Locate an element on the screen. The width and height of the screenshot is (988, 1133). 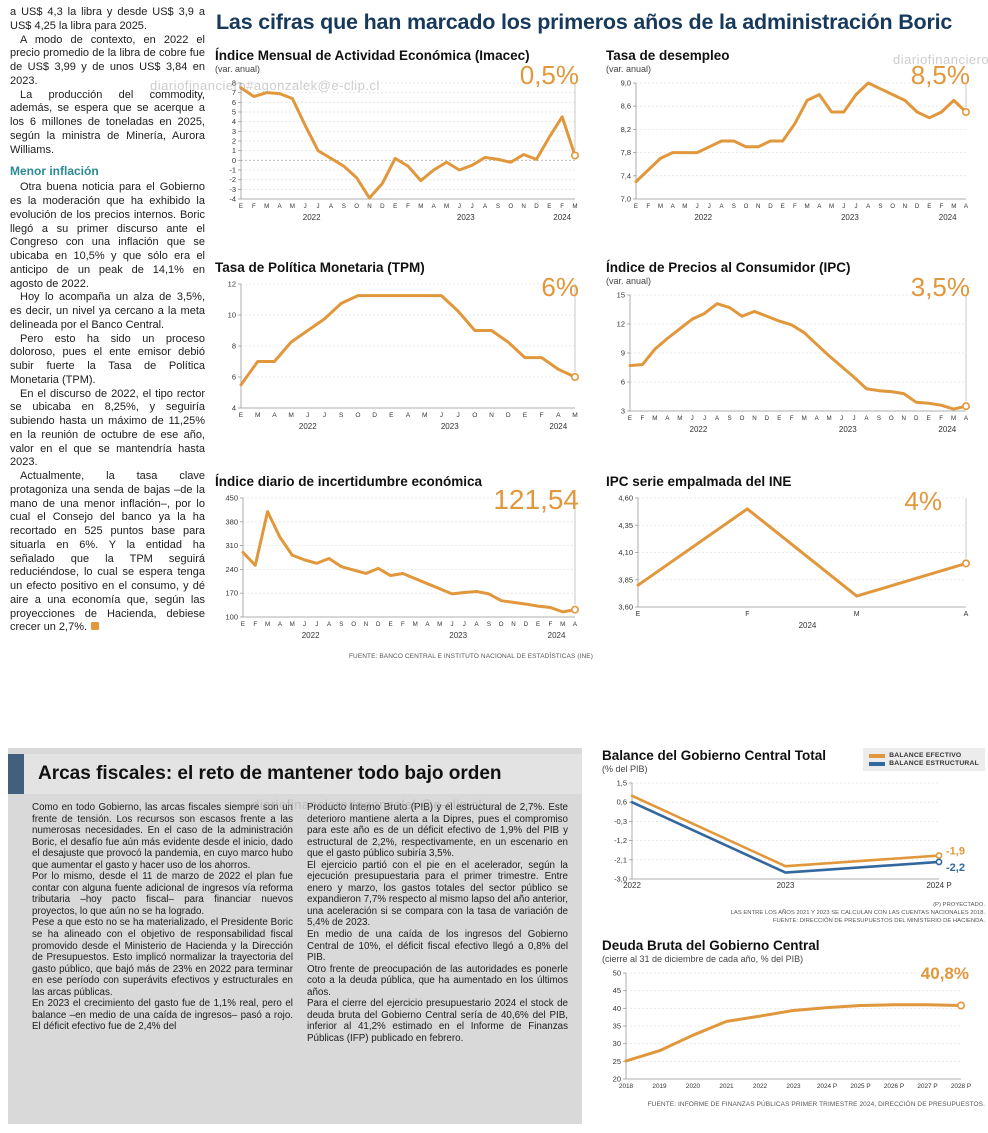
svg-text: 6 is located at coordinates (623, 382).